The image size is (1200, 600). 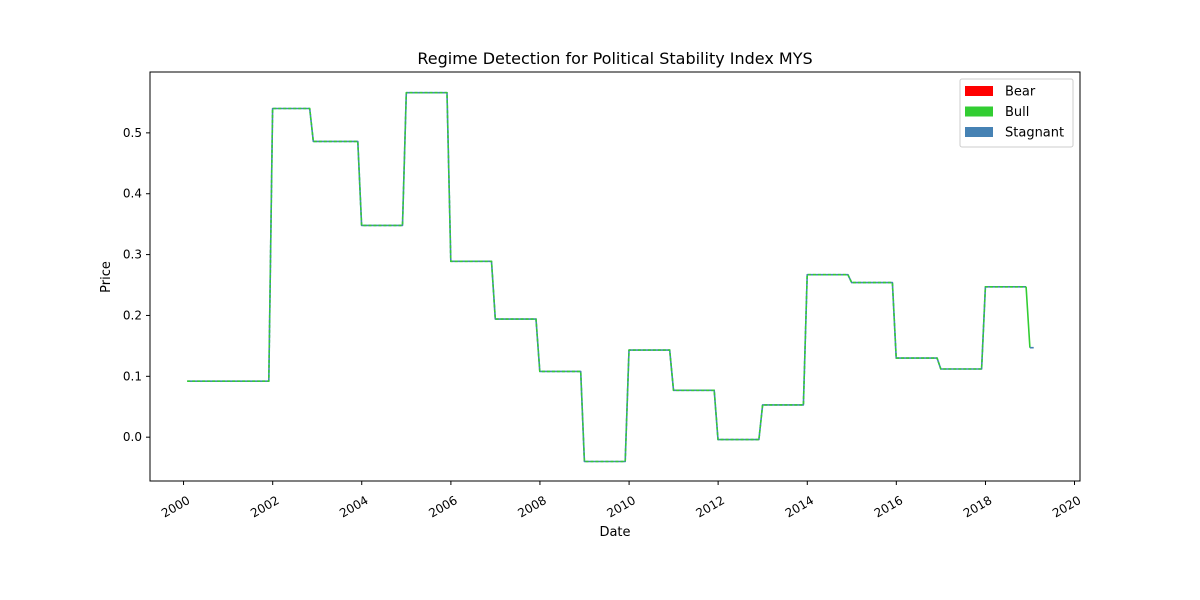 What do you see at coordinates (979, 111) in the screenshot?
I see `legend-swatch-bull` at bounding box center [979, 111].